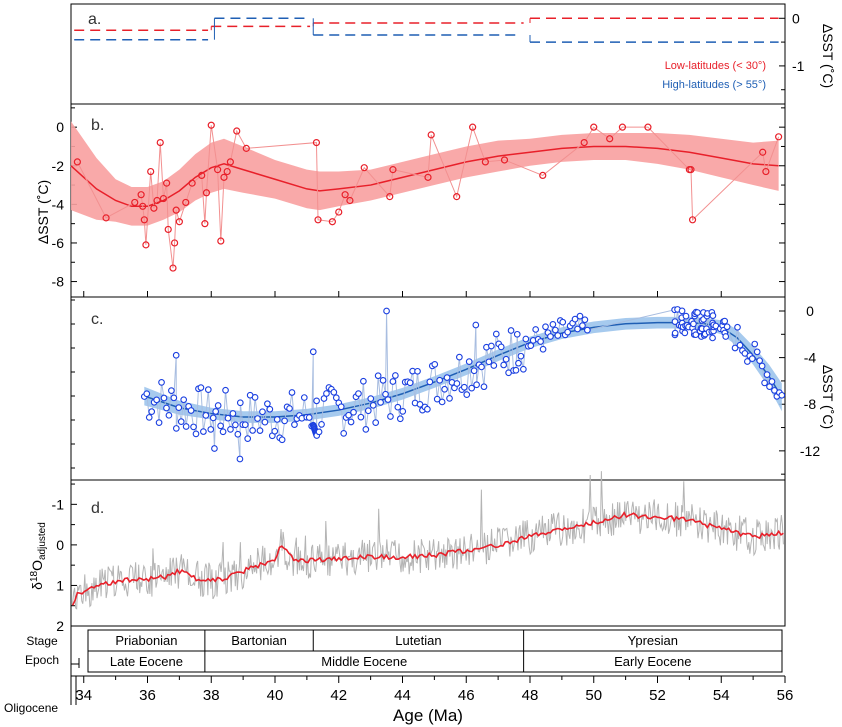 The width and height of the screenshot is (842, 727). What do you see at coordinates (338, 695) in the screenshot?
I see `x-tick-label: 42` at bounding box center [338, 695].